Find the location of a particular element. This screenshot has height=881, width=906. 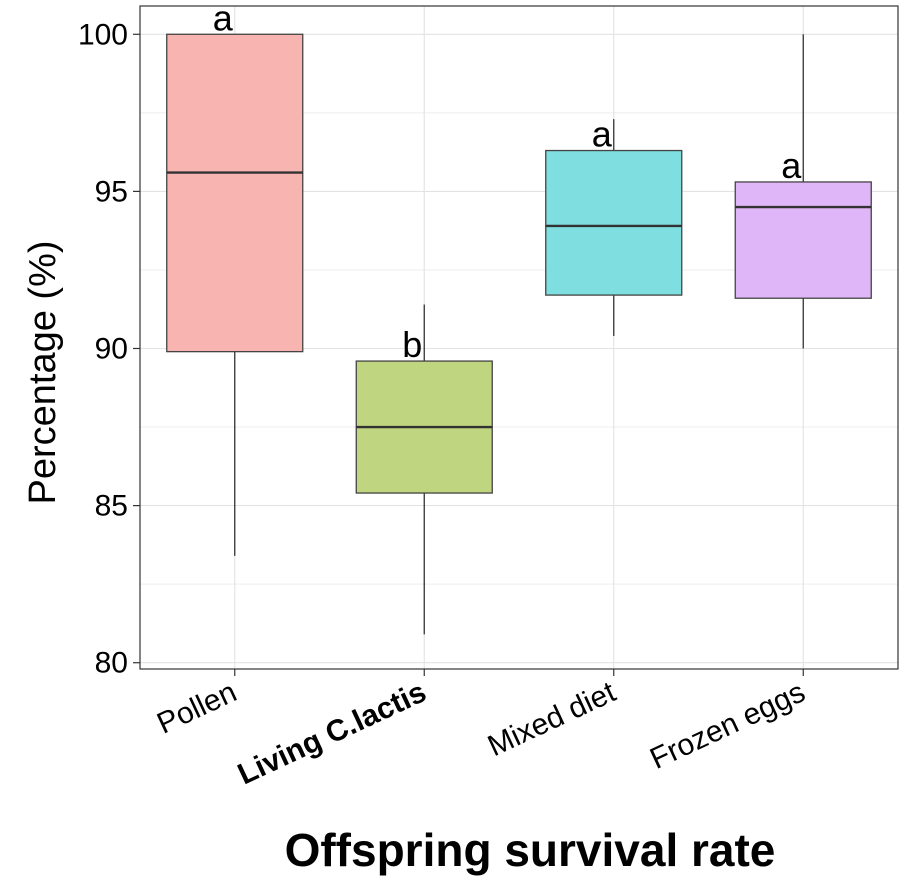

box-group: b is located at coordinates (424, 469).